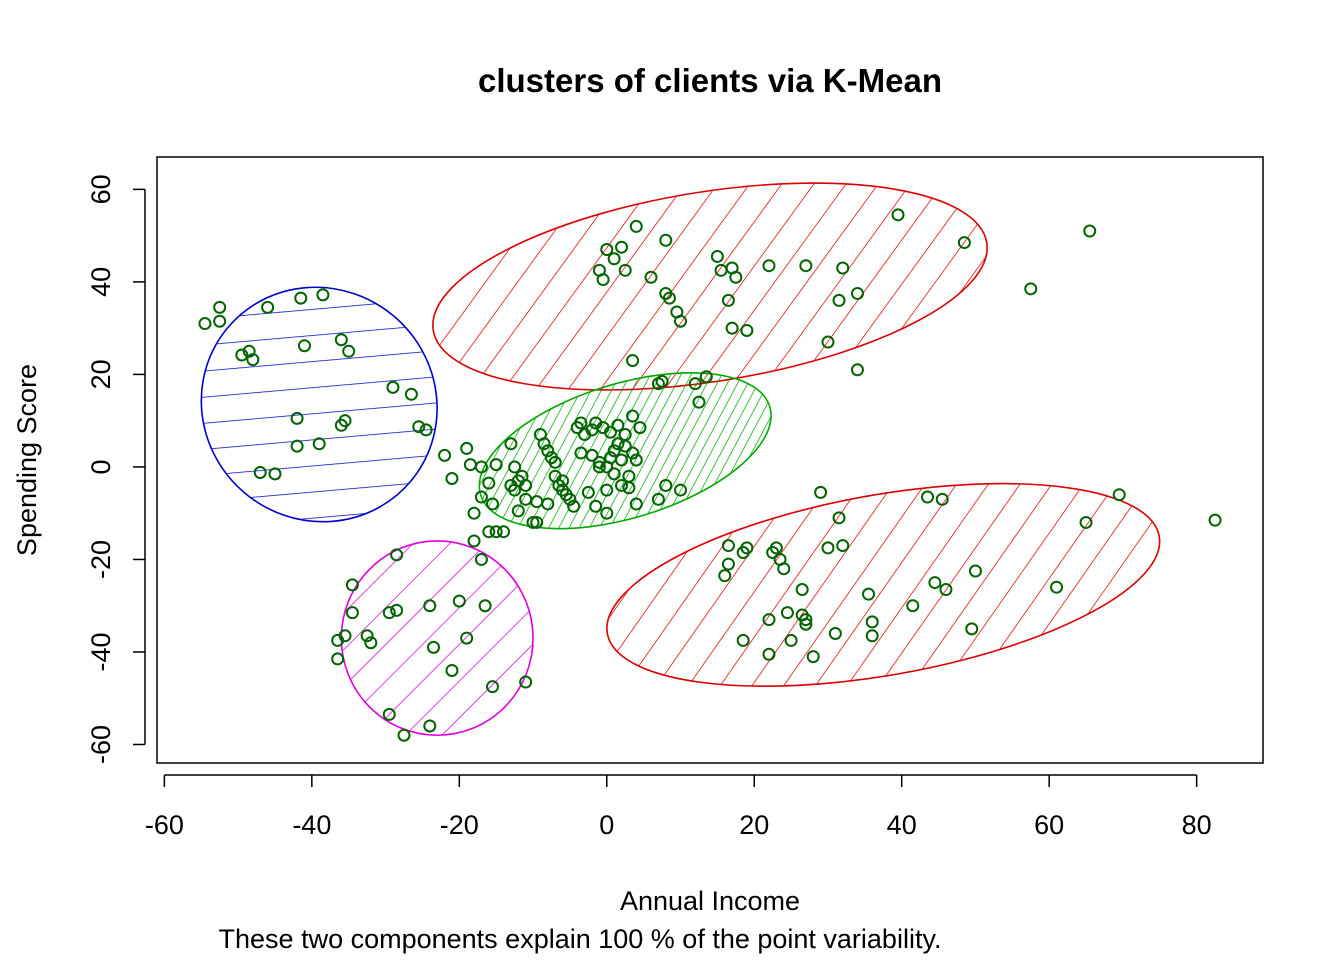 The image size is (1344, 960). What do you see at coordinates (27, 460) in the screenshot?
I see `y-axis-label: Spending Score` at bounding box center [27, 460].